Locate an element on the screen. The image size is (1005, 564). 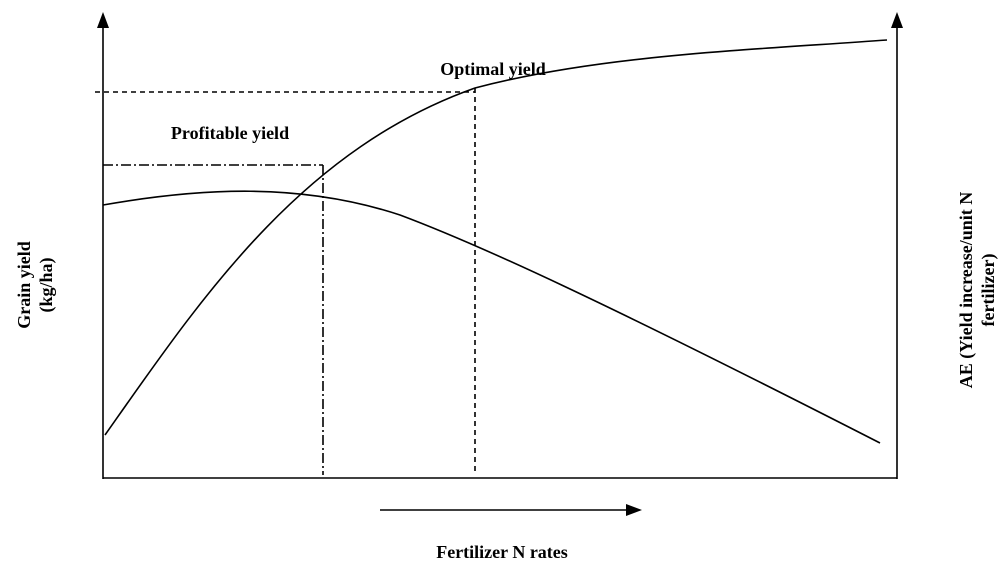
x-axis-label: Fertilizer N rates is located at coordinates (502, 552).